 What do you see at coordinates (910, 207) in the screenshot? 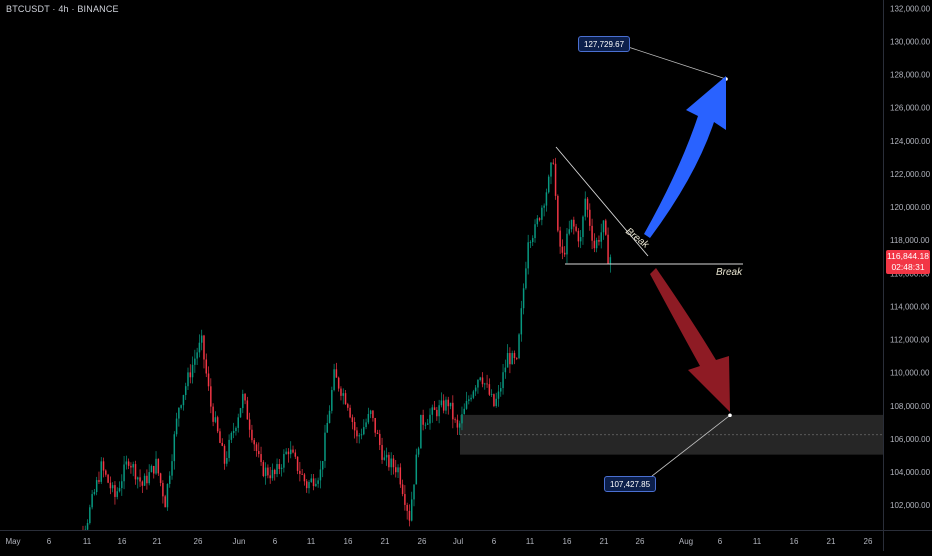
I see `price-tick-label: 120,000.00` at bounding box center [910, 207].